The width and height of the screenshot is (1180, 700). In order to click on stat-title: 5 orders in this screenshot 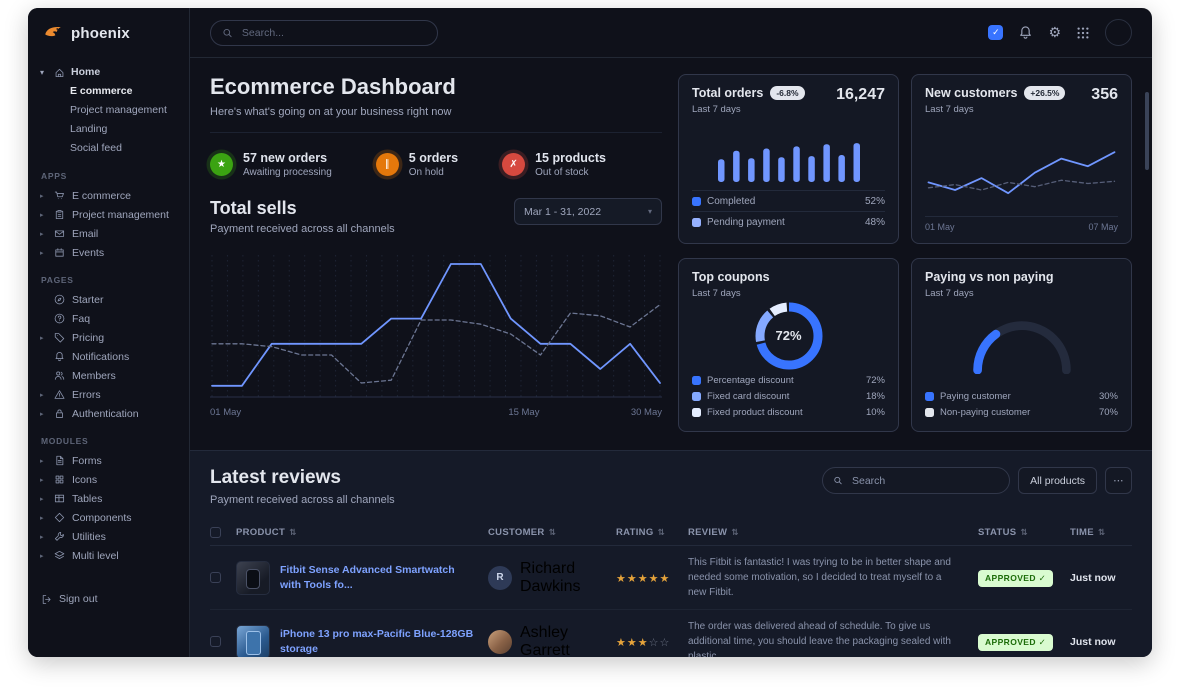, I will do `click(433, 158)`.